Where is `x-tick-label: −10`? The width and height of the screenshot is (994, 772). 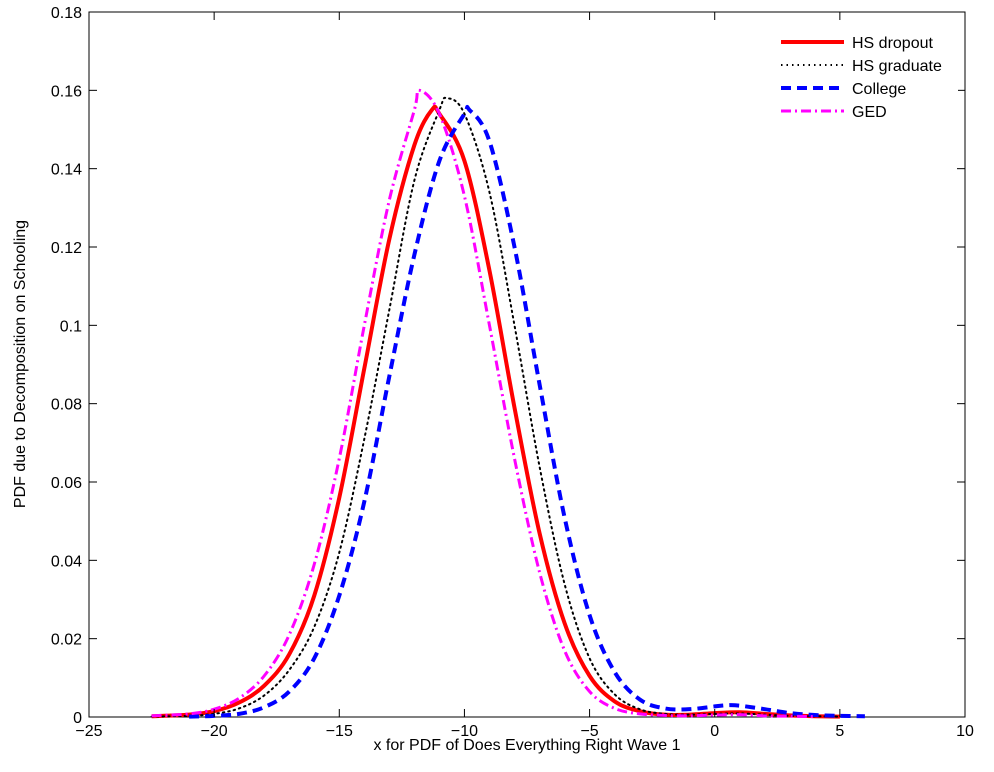 x-tick-label: −10 is located at coordinates (464, 731).